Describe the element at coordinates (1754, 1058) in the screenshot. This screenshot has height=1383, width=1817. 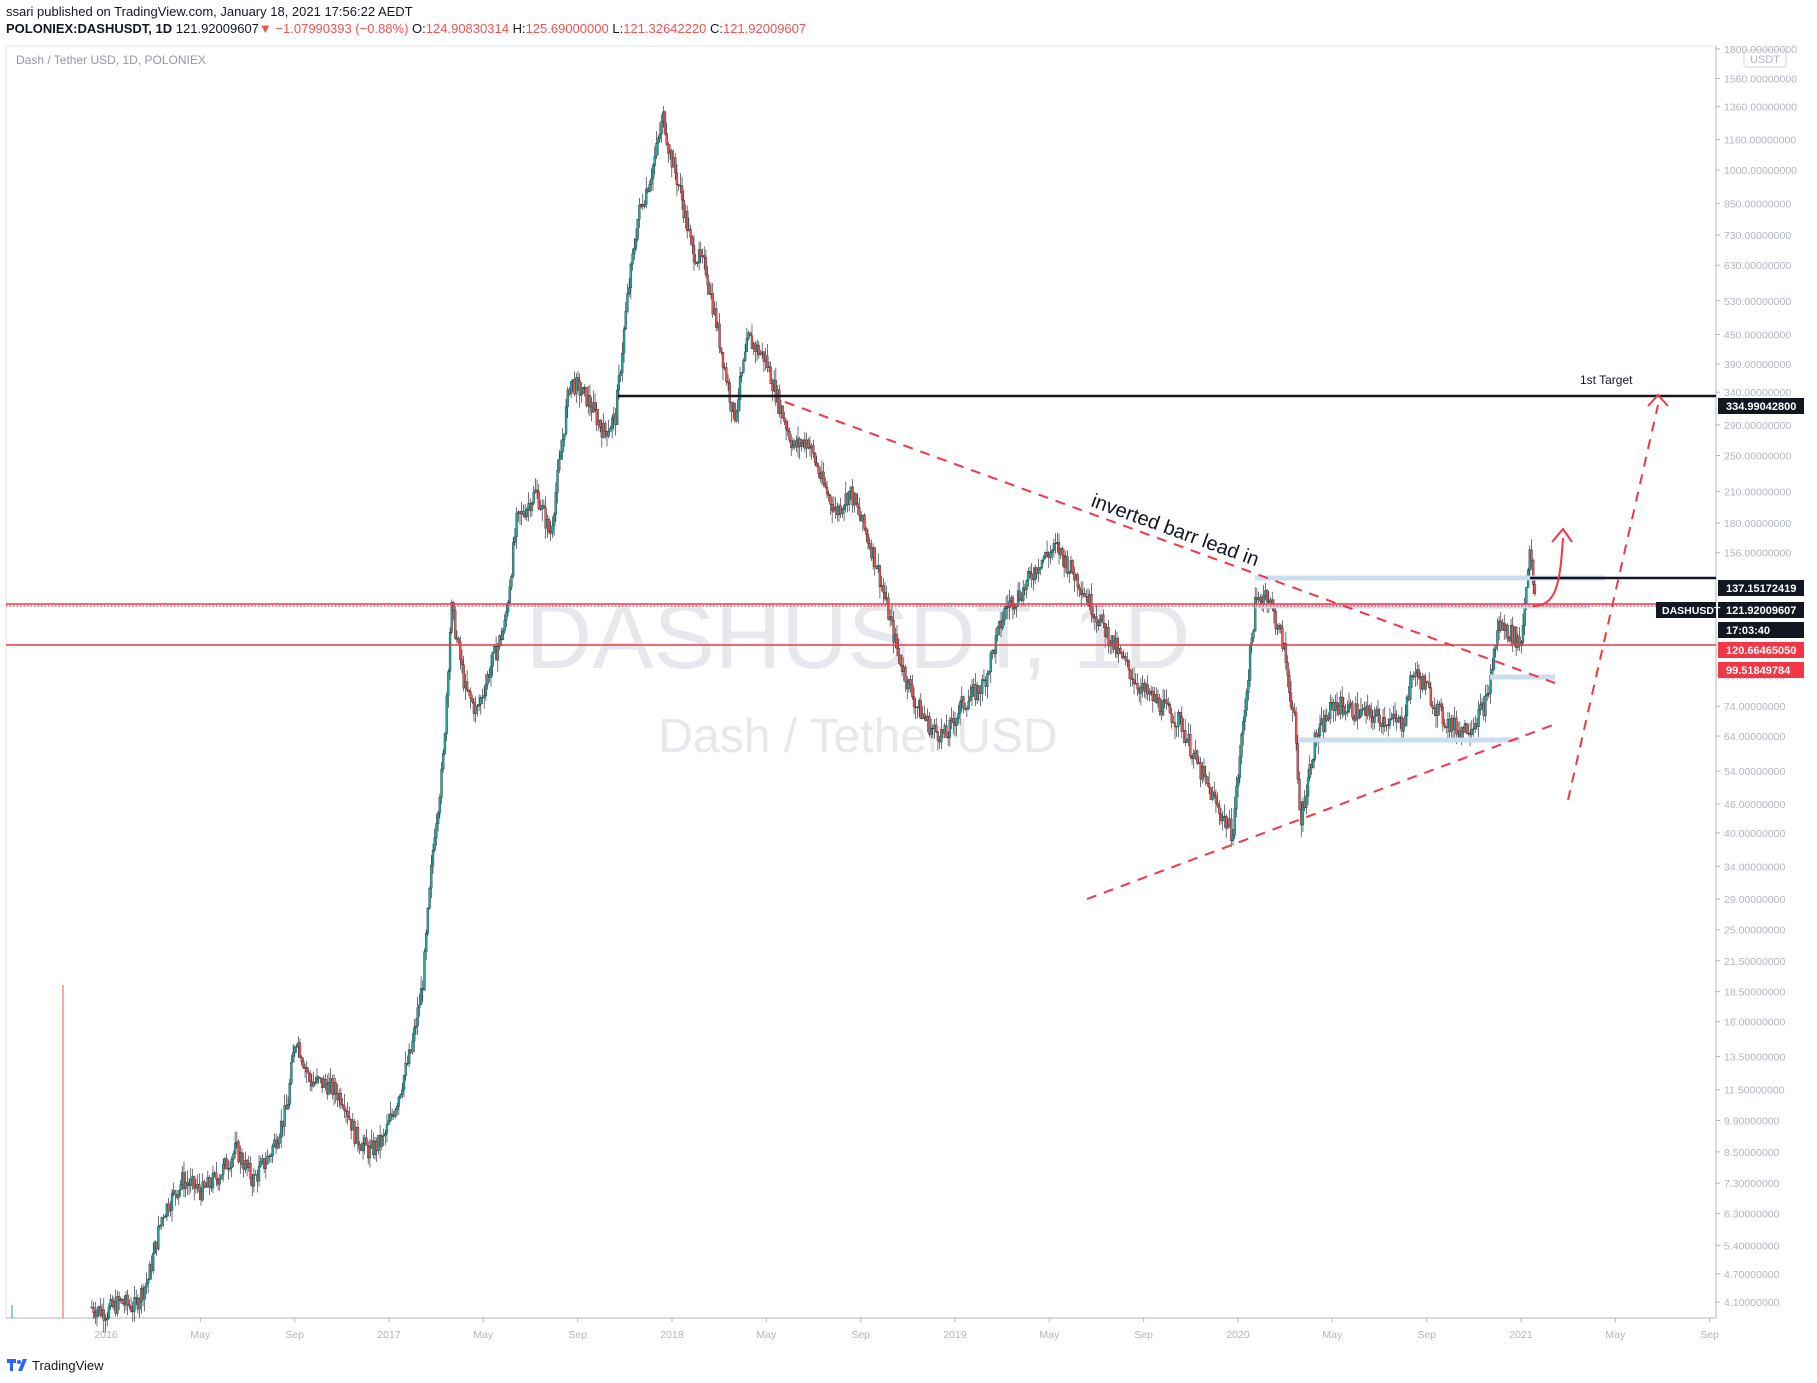
I see `price-tick-label: 13.50000000` at that location.